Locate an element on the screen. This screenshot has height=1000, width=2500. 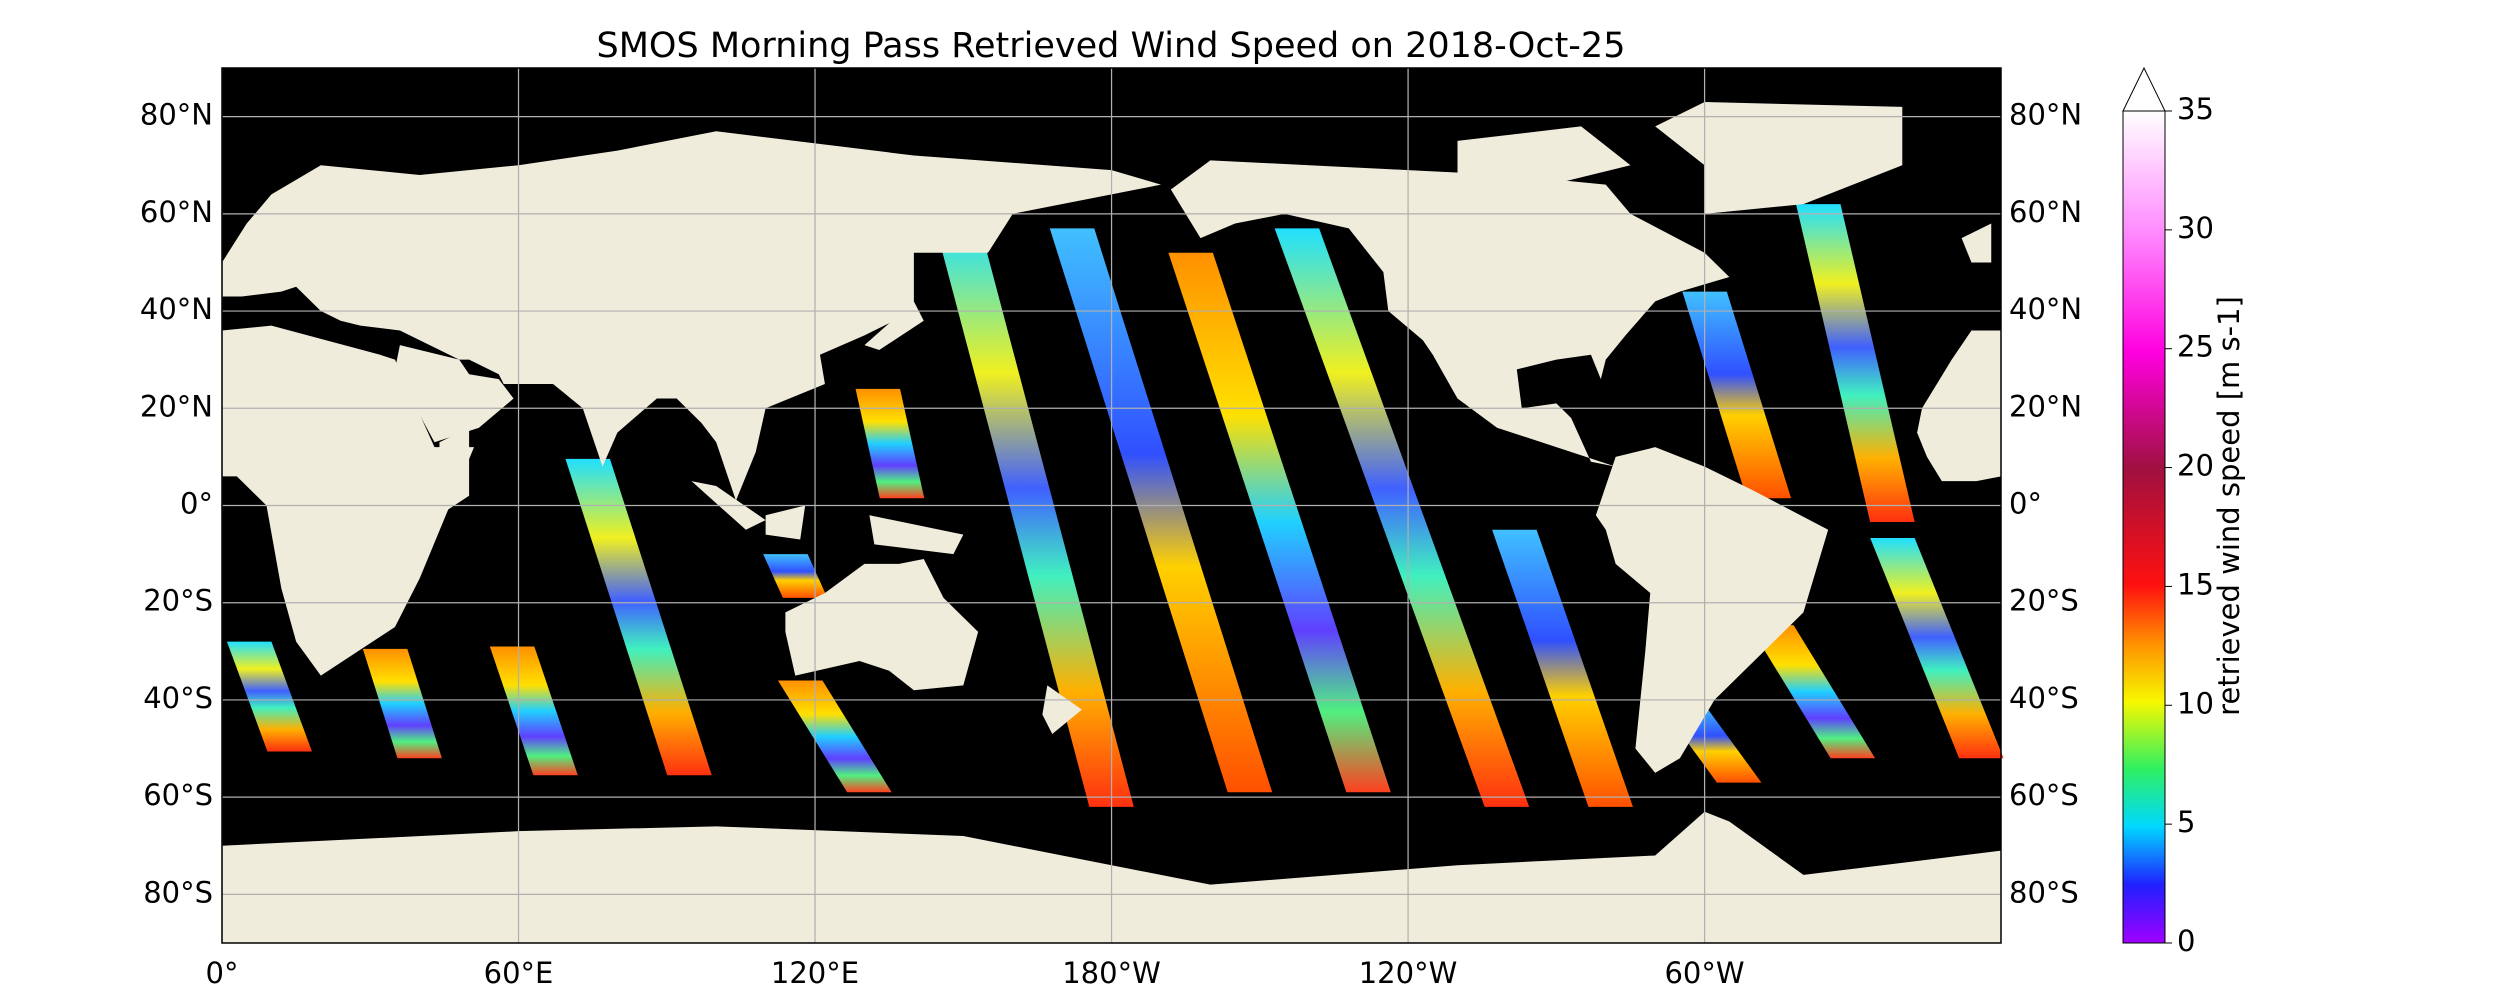
lat-tick-label-right: 80°S is located at coordinates (2044, 892).